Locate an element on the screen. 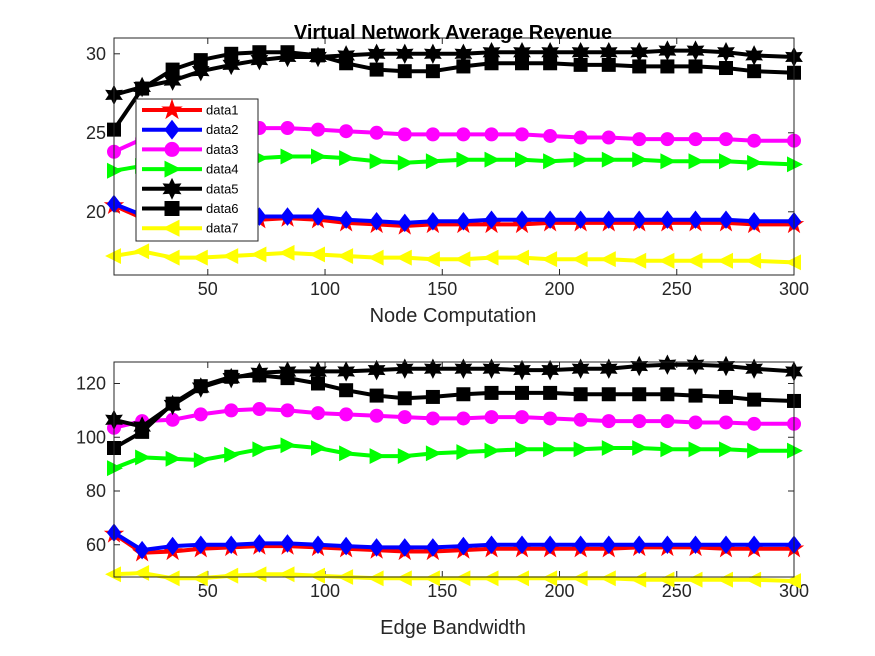 The width and height of the screenshot is (875, 656). legend: data1 data2 data3 data4 data5 data6 data7 is located at coordinates (197, 170).